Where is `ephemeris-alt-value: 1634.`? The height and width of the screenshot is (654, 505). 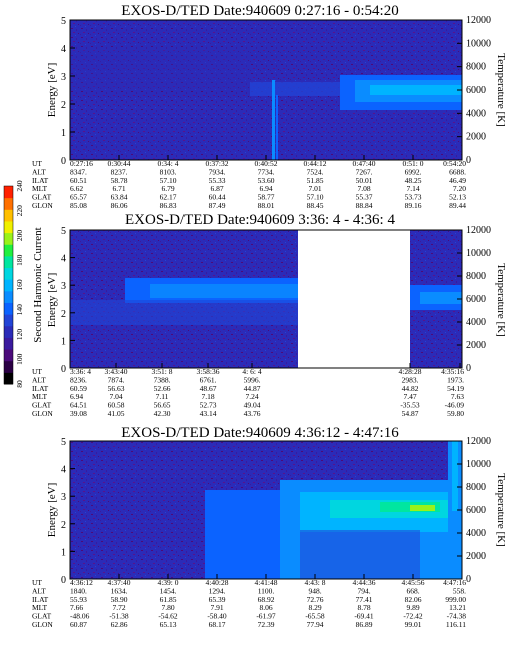
ephemeris-alt-value: 1634. is located at coordinates (119, 590).